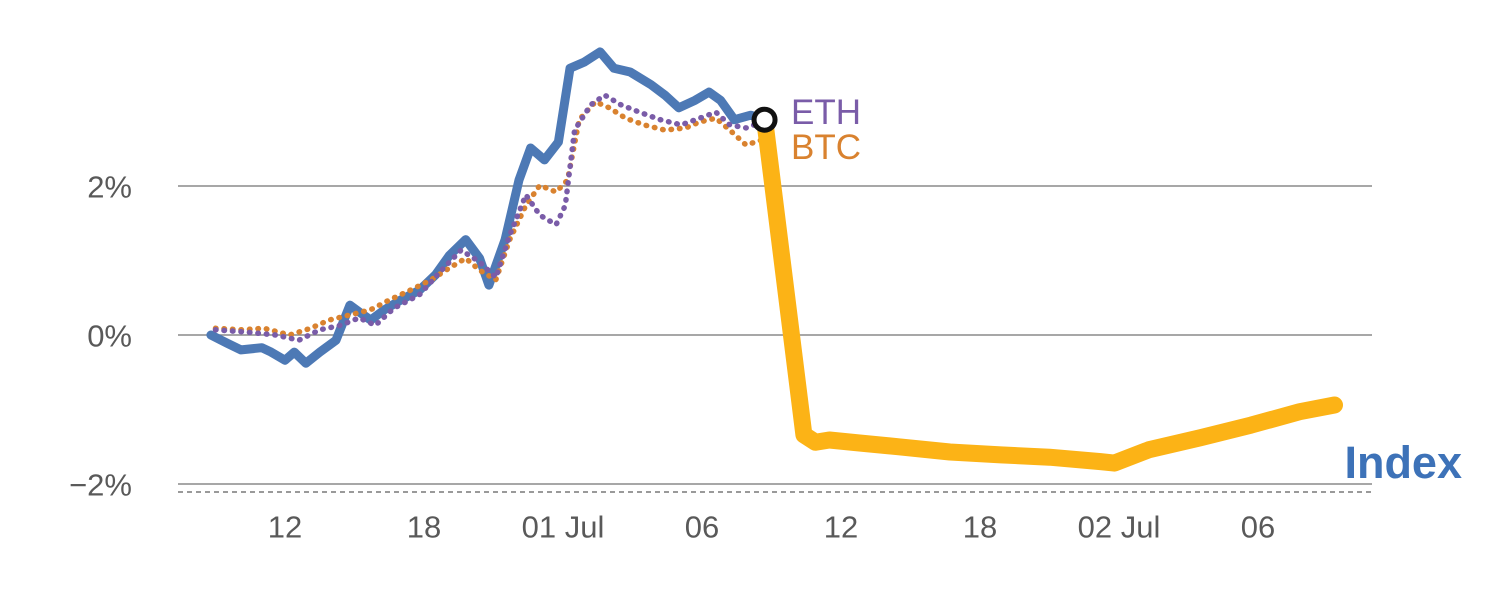 Image resolution: width=1500 pixels, height=600 pixels. What do you see at coordinates (826, 112) in the screenshot?
I see `eth-series-label: ETH` at bounding box center [826, 112].